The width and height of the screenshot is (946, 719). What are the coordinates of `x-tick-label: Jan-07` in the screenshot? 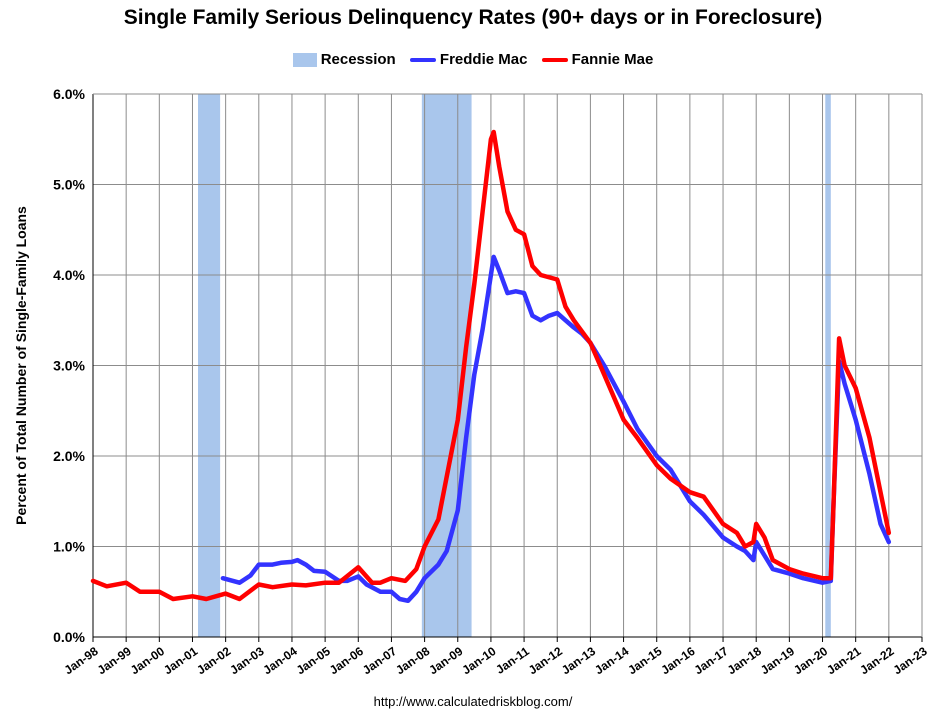 It's located at (379, 660).